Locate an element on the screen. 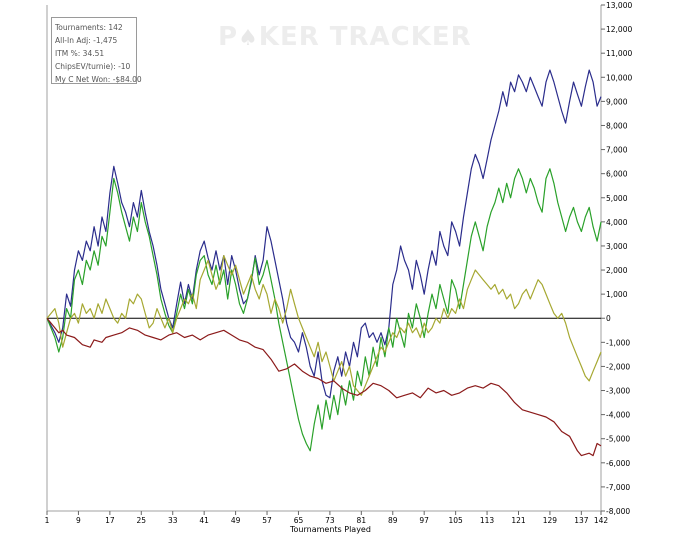 Image resolution: width=700 pixels, height=535 pixels. y-tick-label: -3,000 is located at coordinates (618, 391).